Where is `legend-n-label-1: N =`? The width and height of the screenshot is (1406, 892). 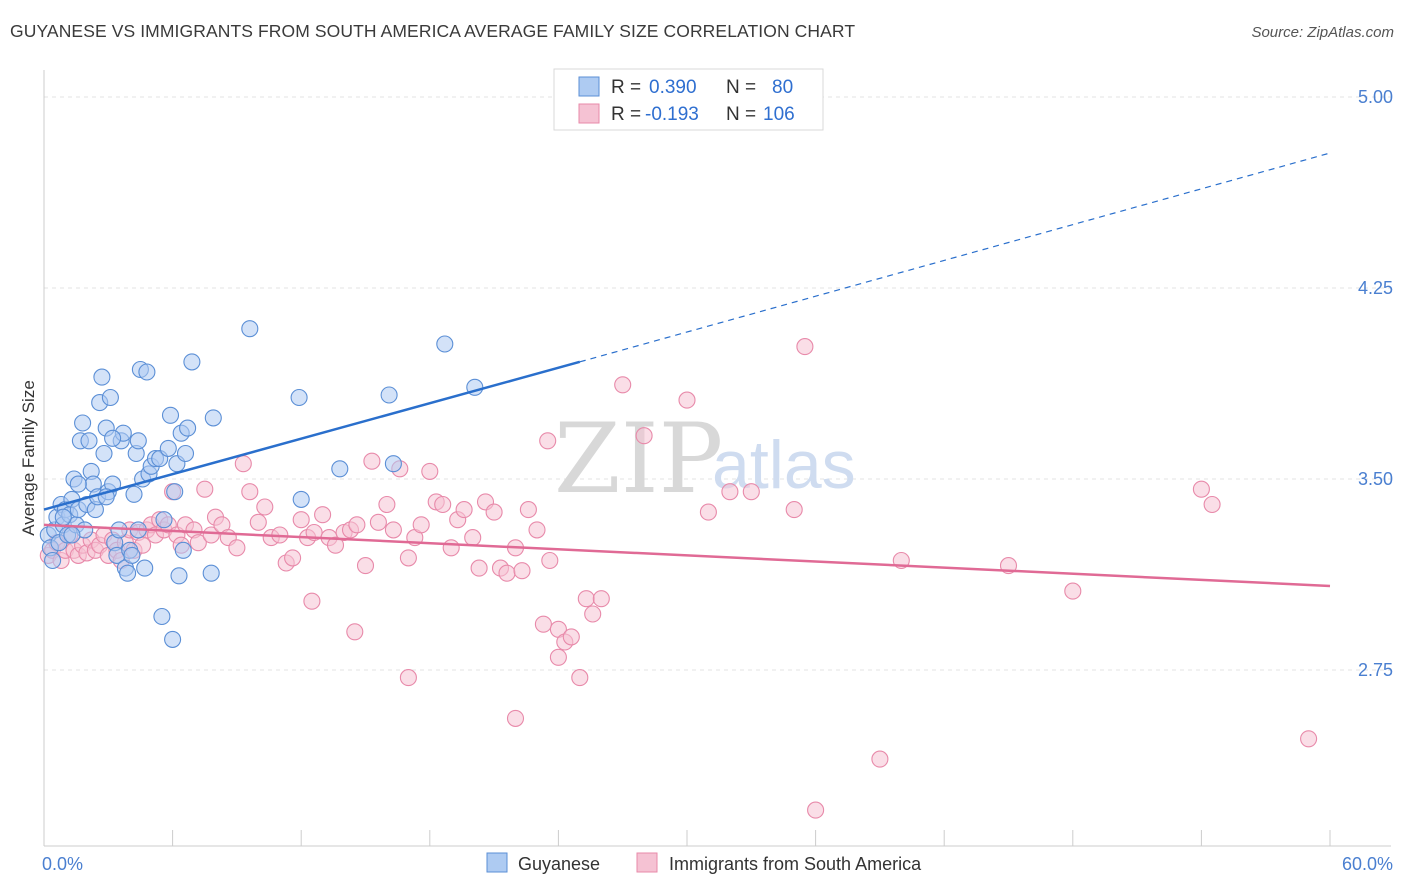
legend-n-label-1: N = is located at coordinates (743, 87).